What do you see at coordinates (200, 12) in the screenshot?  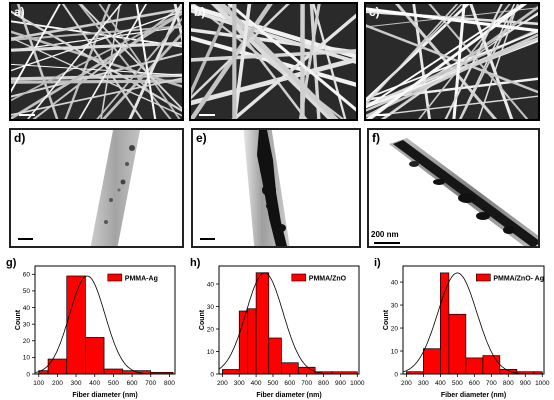 I see `panel-label-b: b)` at bounding box center [200, 12].